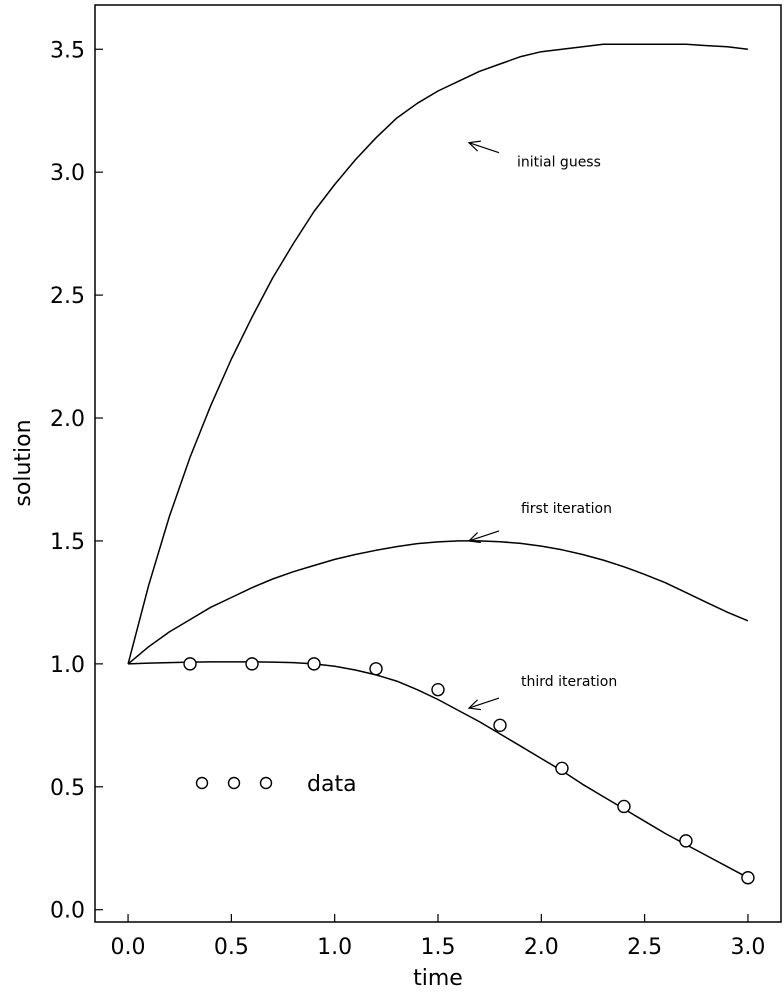 The height and width of the screenshot is (997, 784). What do you see at coordinates (67, 173) in the screenshot?
I see `y-tick-label: 3.0` at bounding box center [67, 173].